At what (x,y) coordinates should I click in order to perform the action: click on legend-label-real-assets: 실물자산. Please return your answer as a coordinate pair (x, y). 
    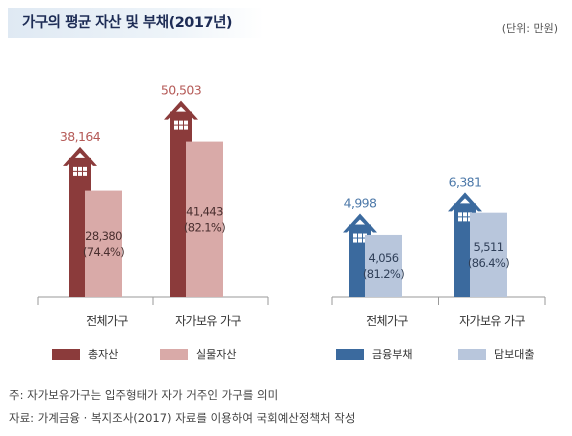
    Looking at the image, I should click on (216, 354).